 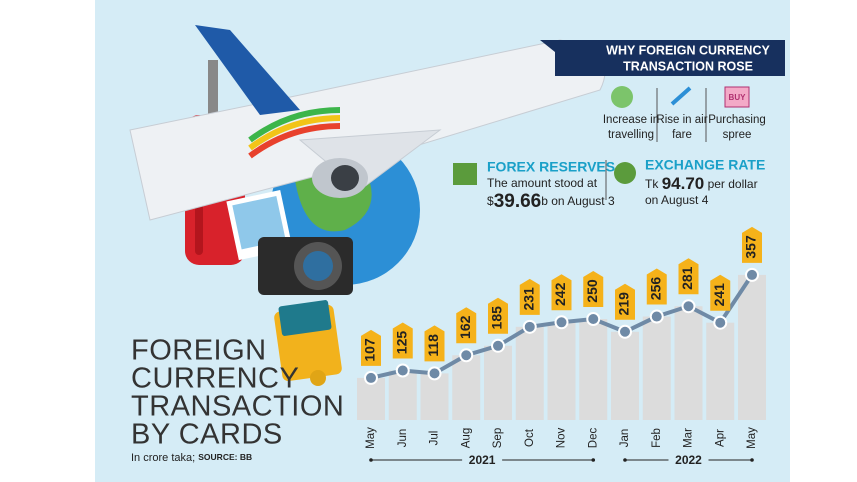 I want to click on exchange-heading: EXCHANGE RATE, so click(x=705, y=165).